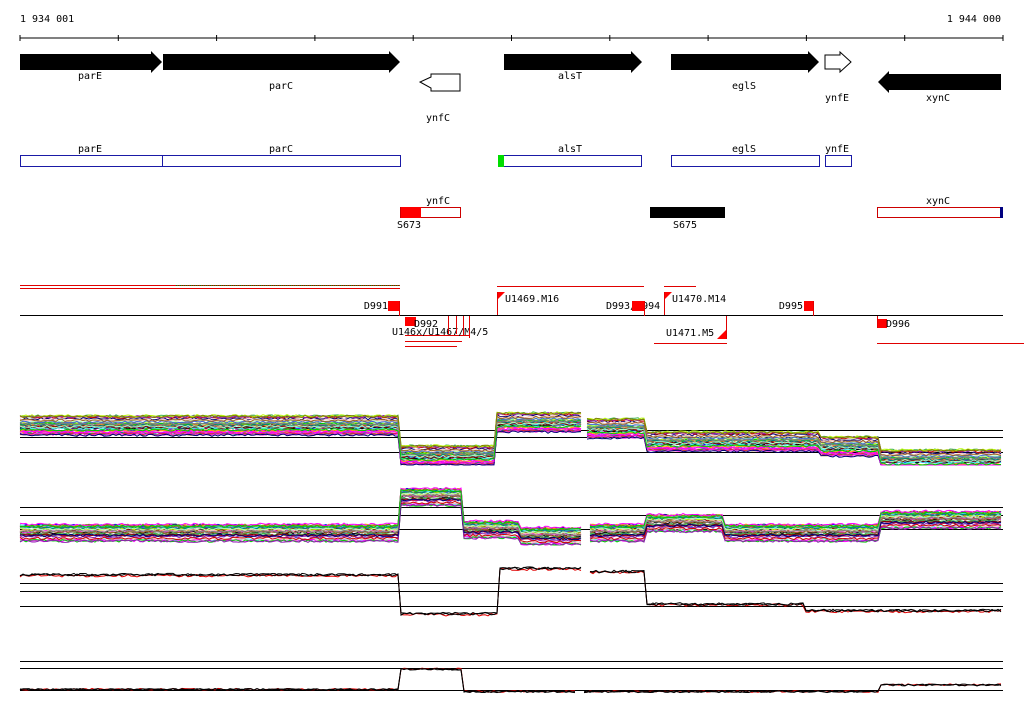 The height and width of the screenshot is (719, 1024). I want to click on transcript-box-ynfC, so click(430, 212).